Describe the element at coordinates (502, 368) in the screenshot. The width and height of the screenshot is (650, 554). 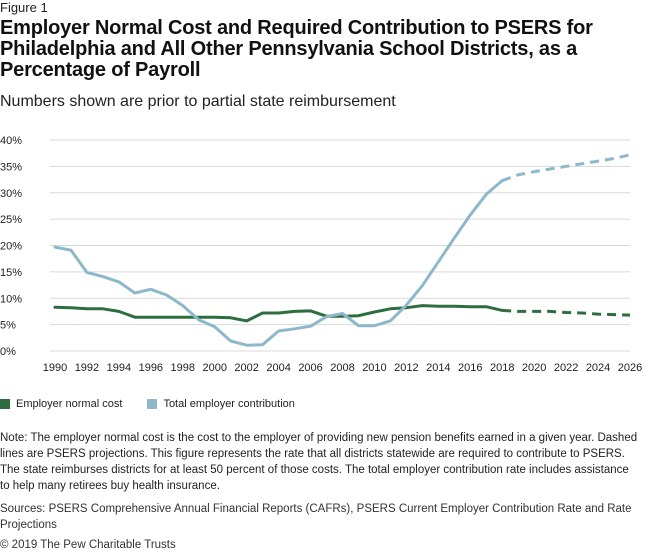
I see `x-tick-label: 2018` at that location.